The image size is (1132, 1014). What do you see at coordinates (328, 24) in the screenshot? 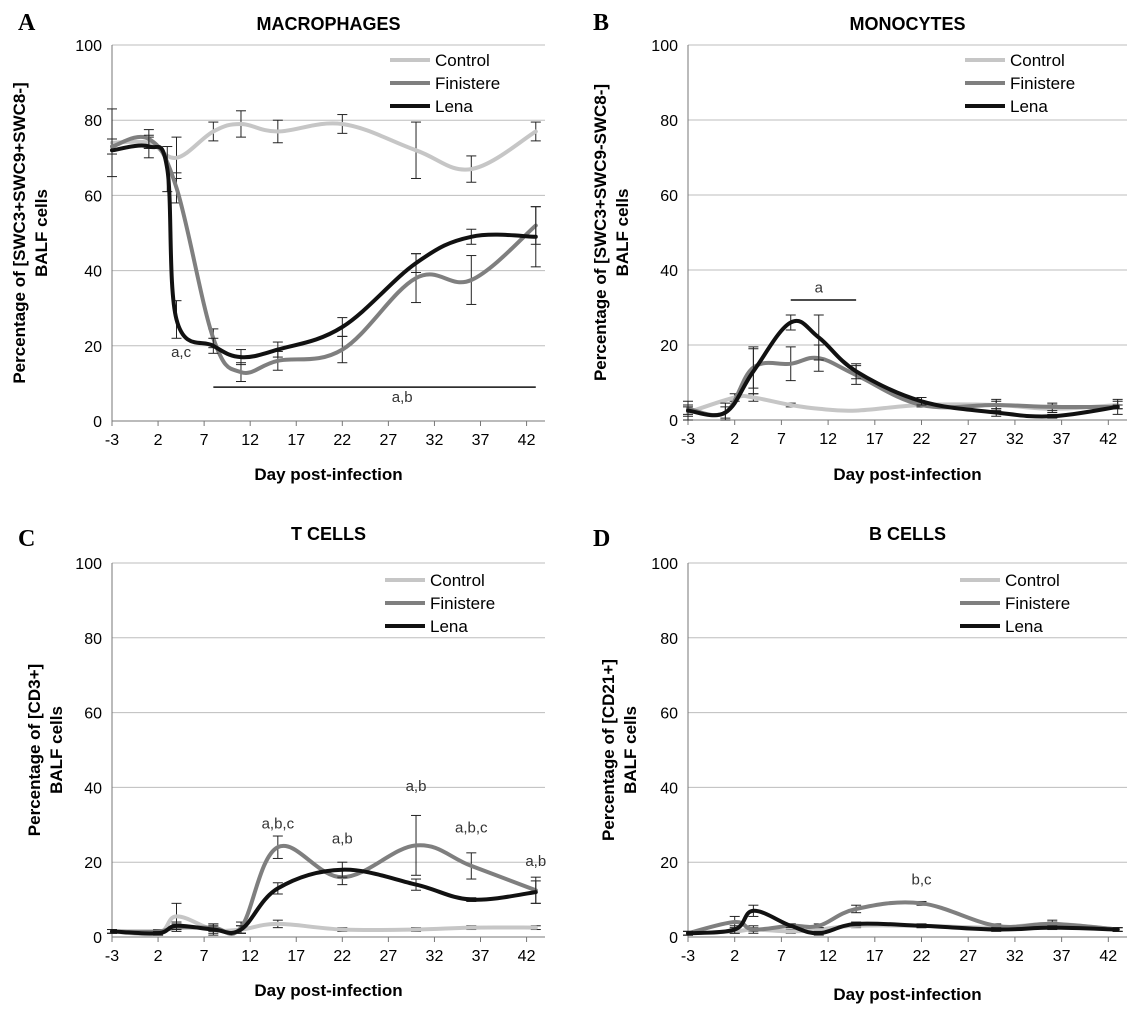
I see `chart-title: MACROPHAGES` at bounding box center [328, 24].